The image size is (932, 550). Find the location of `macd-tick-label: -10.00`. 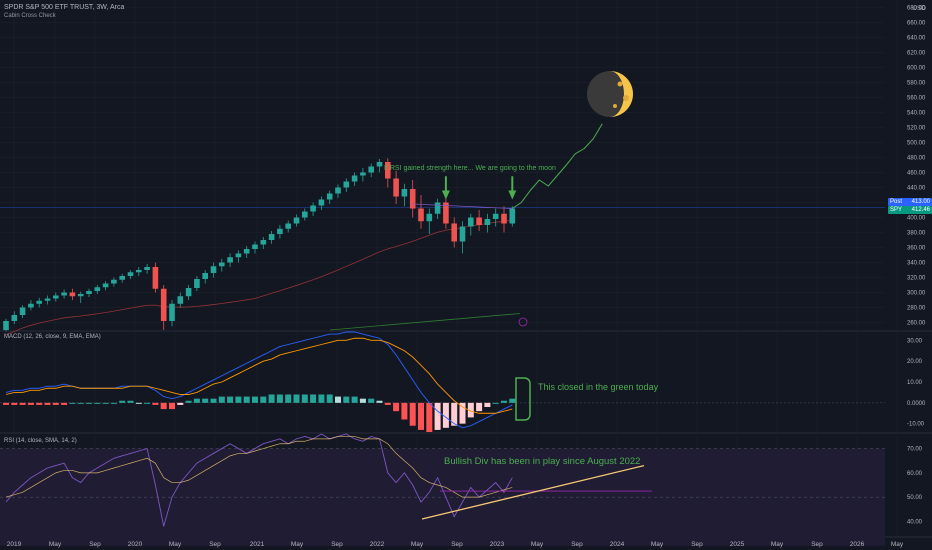

macd-tick-label: -10.00 is located at coordinates (916, 425).